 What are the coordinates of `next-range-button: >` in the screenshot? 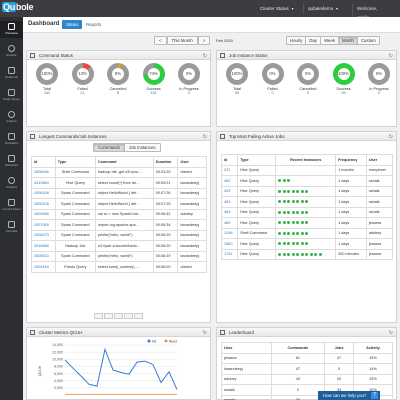 It's located at (204, 40).